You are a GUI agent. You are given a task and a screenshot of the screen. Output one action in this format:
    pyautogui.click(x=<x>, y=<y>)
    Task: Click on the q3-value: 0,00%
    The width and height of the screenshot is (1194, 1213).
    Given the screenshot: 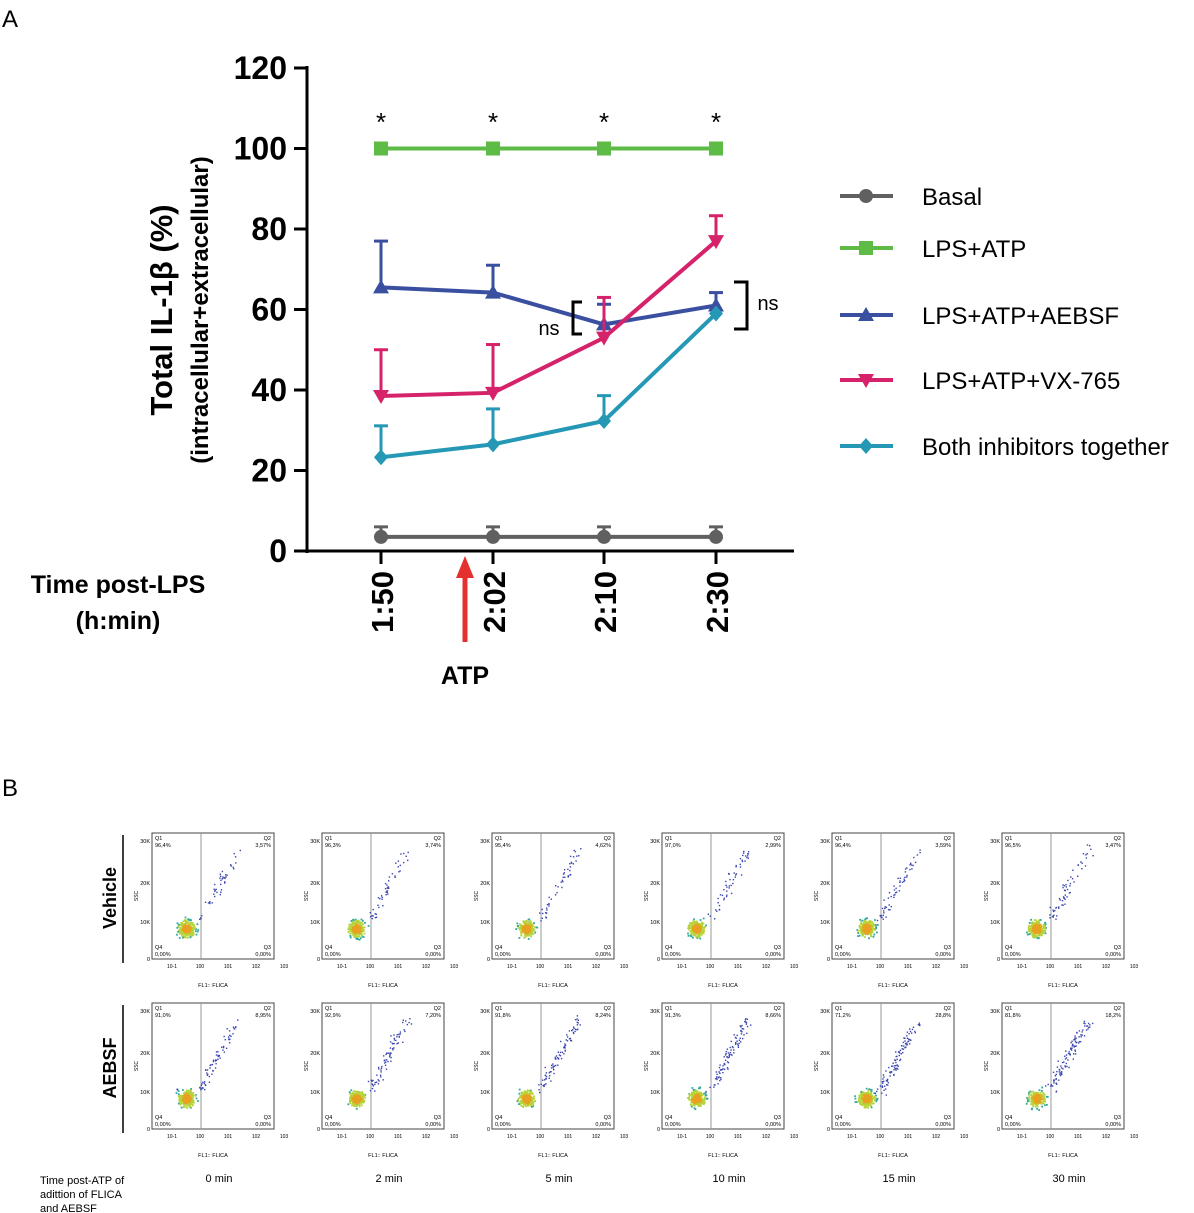 What is the action you would take?
    pyautogui.click(x=943, y=1125)
    